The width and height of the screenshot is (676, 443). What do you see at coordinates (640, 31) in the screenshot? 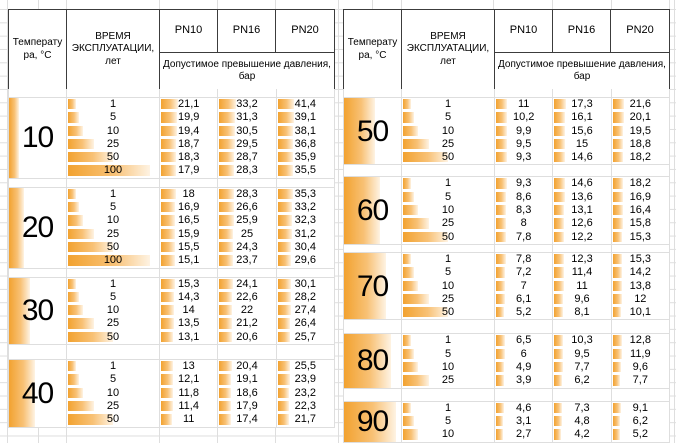
I see `pn20-header-cell: PN20` at bounding box center [640, 31].